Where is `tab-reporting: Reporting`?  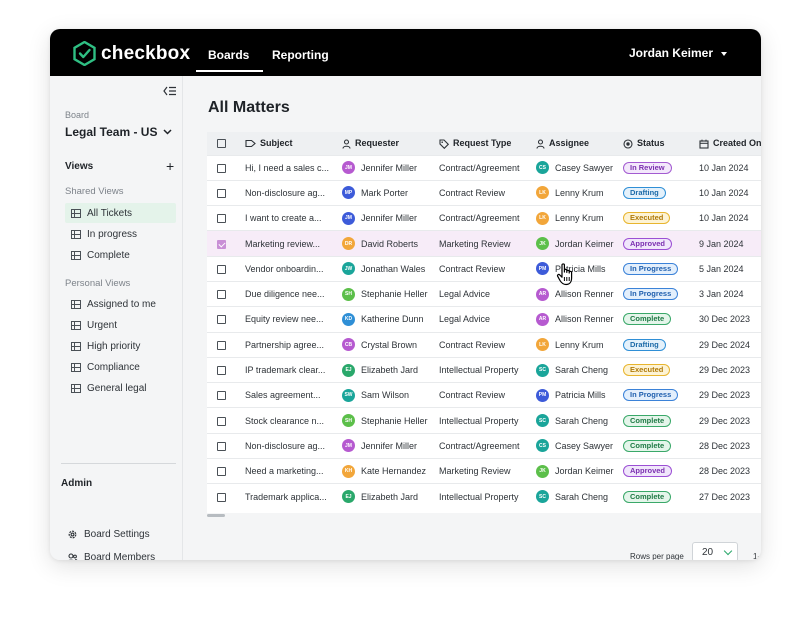
tab-reporting: Reporting is located at coordinates (300, 55).